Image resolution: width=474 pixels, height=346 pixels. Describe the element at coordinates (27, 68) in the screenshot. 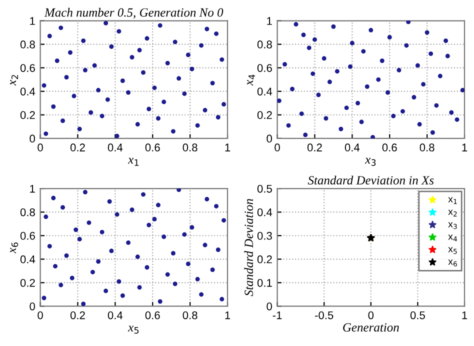

I see `y-tick-label: 0.6` at that location.